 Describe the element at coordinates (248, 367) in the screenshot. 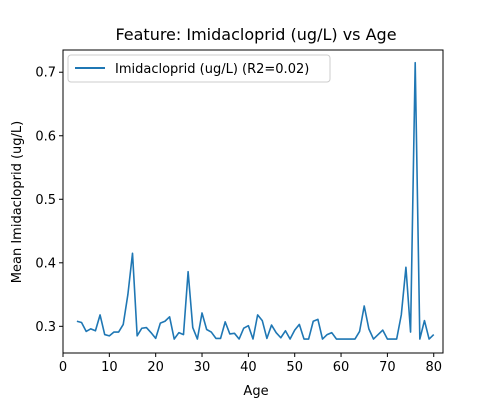

I see `x-tick-label: 40` at that location.